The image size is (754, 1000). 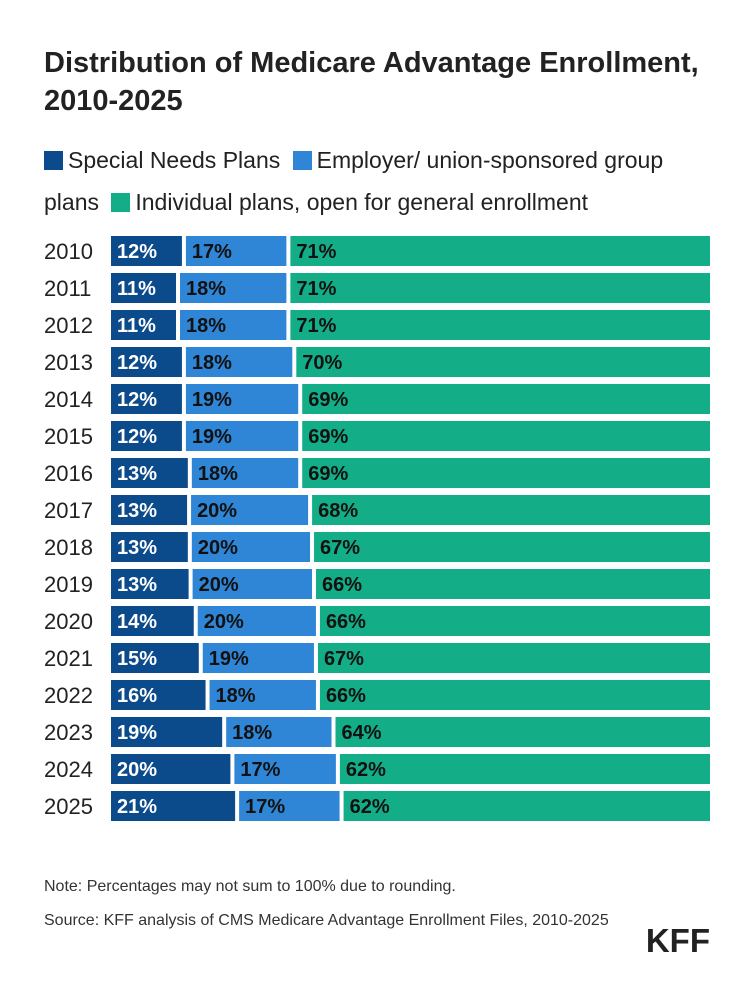 What do you see at coordinates (500, 251) in the screenshot?
I see `bar-individual-2010` at bounding box center [500, 251].